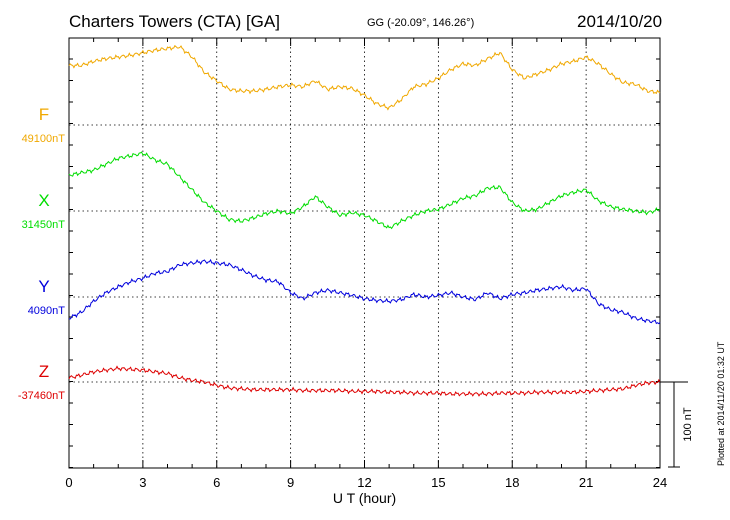  What do you see at coordinates (364, 291) in the screenshot?
I see `series-line-y` at bounding box center [364, 291].